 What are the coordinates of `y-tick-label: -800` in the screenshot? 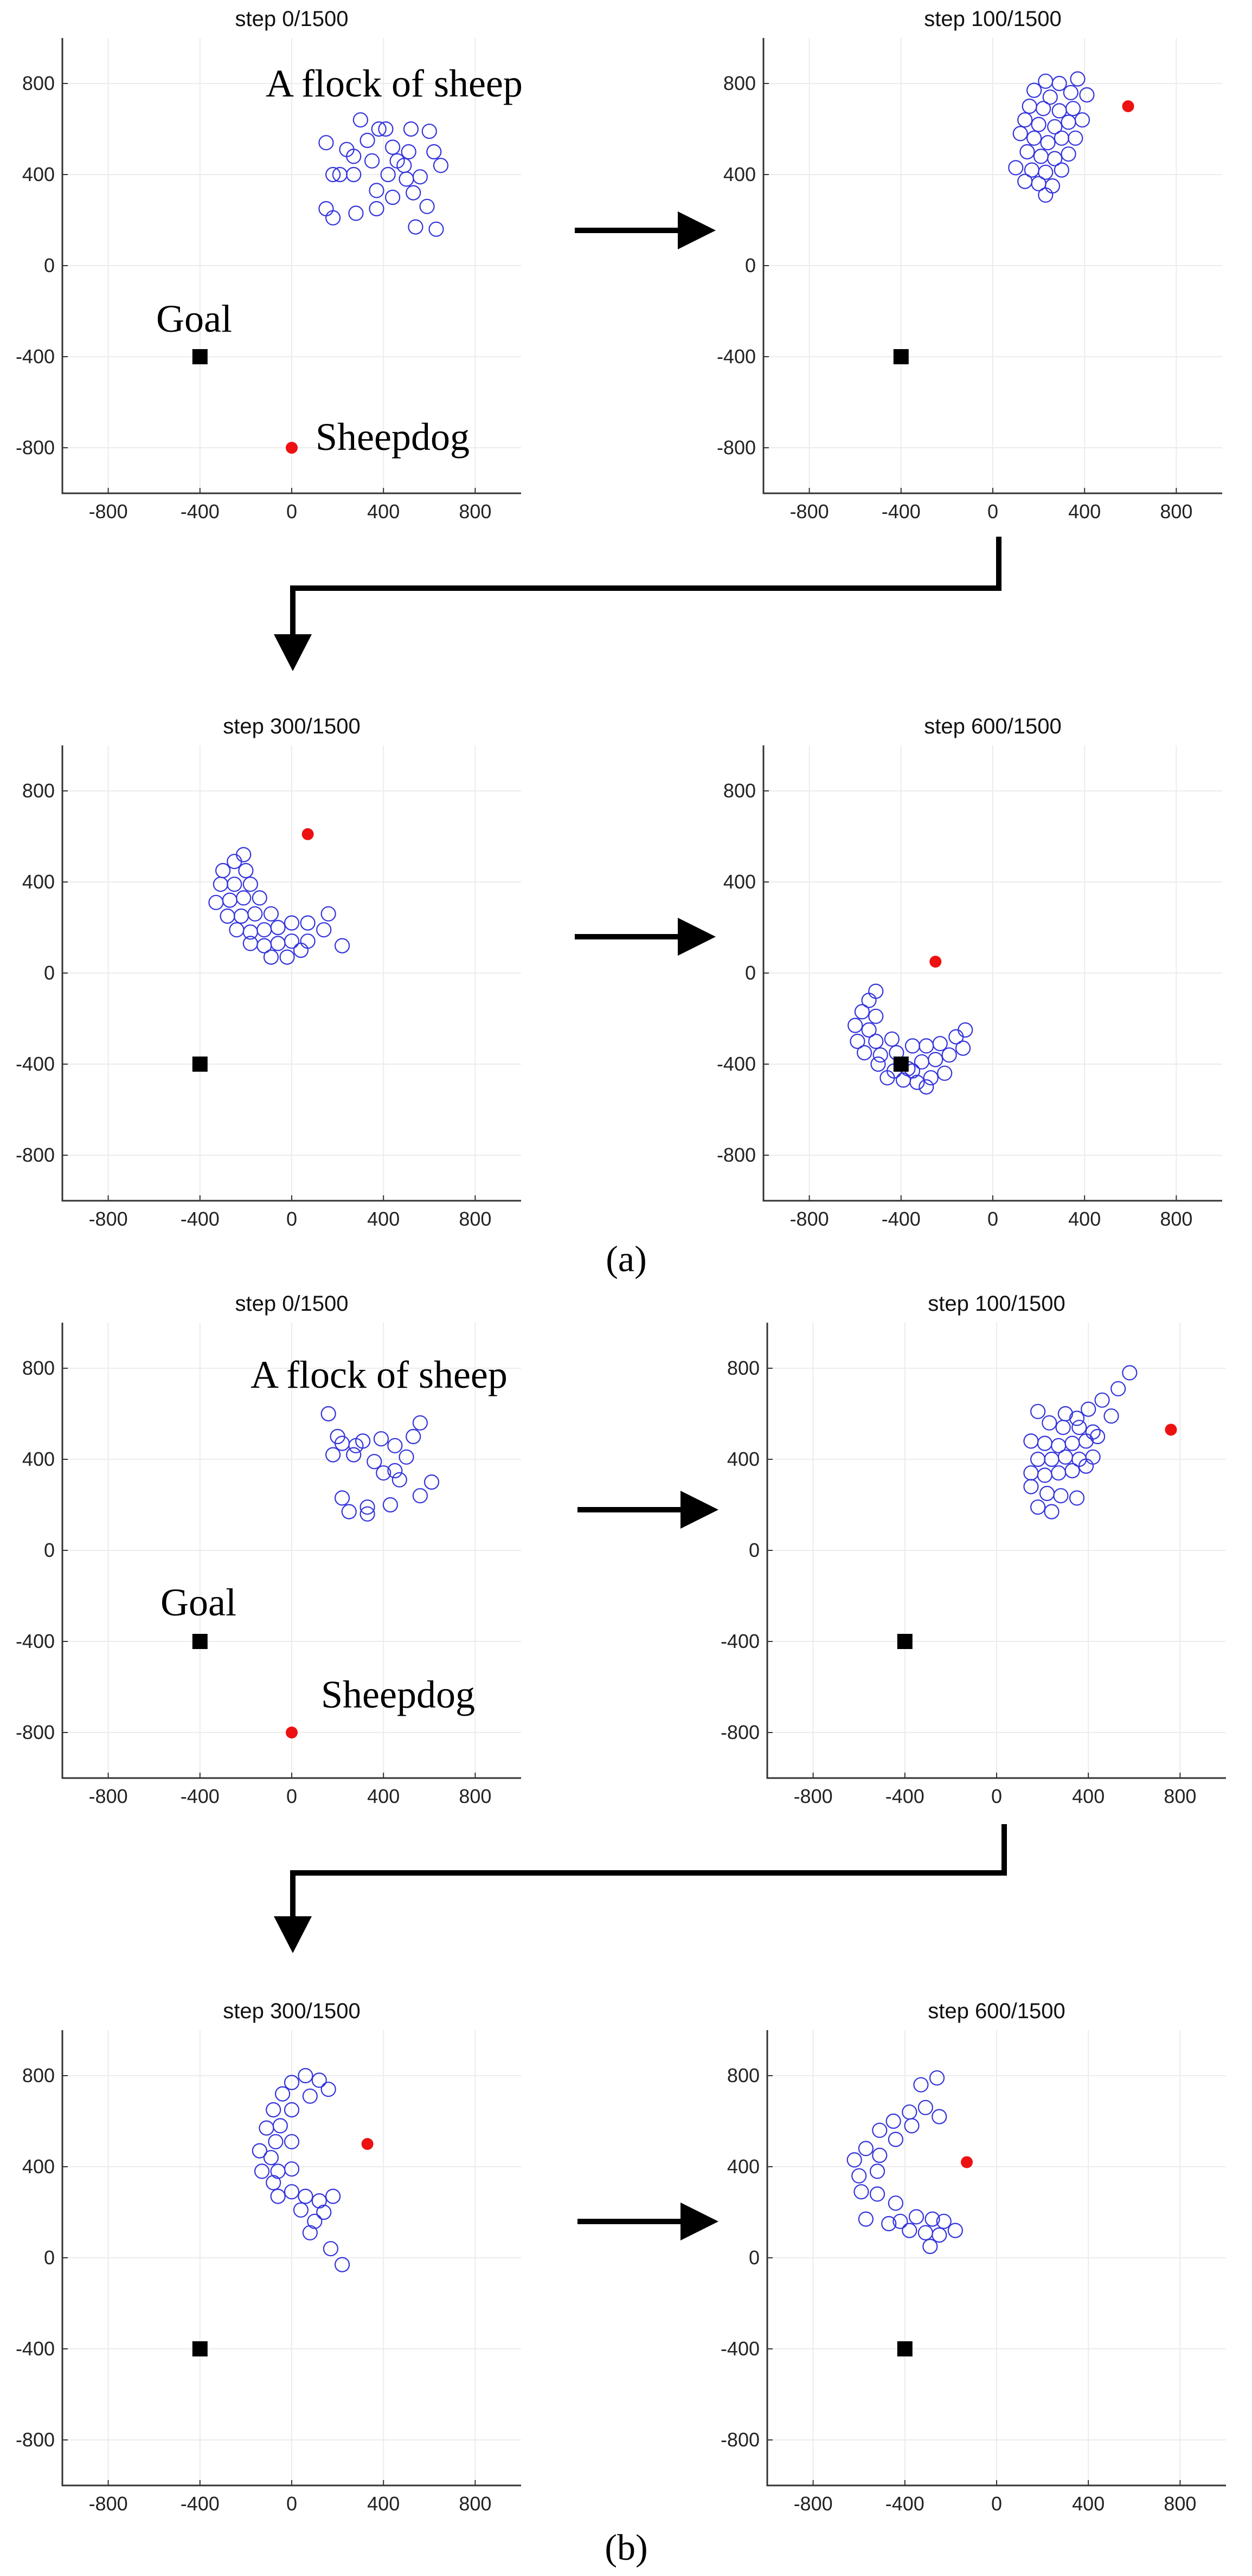 It's located at (740, 1732).